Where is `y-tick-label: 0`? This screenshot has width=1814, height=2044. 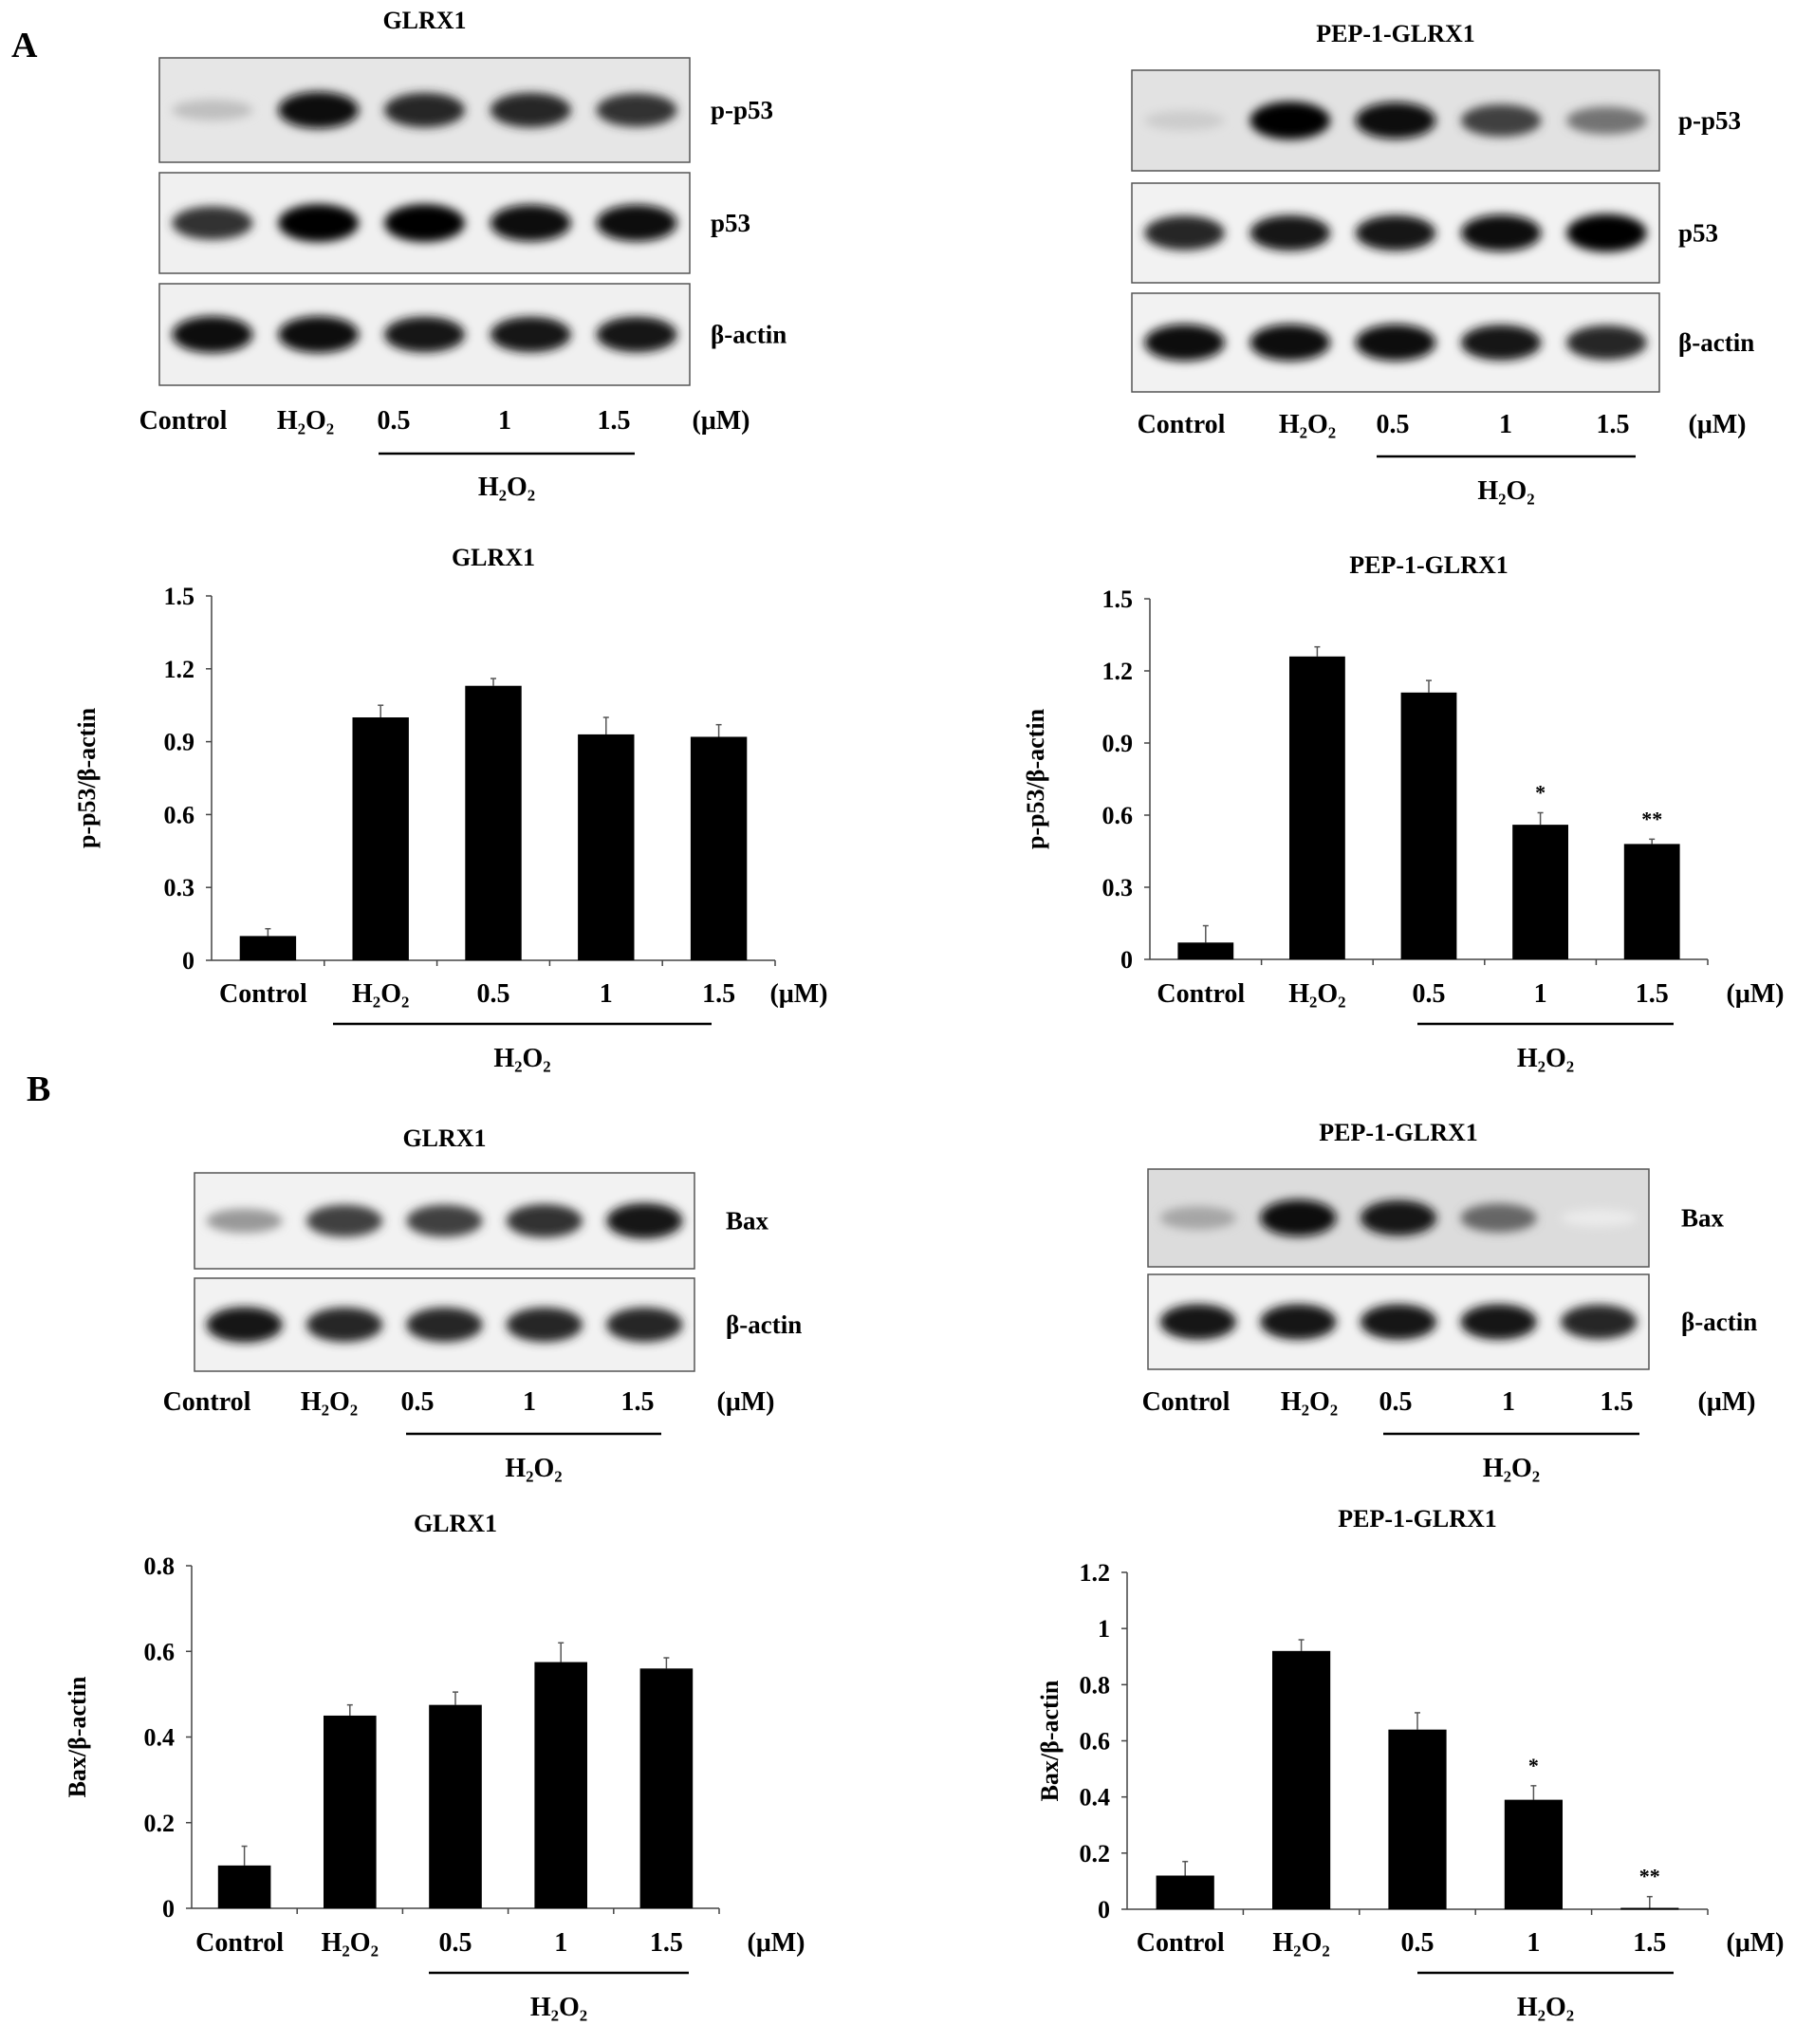
y-tick-label: 0 is located at coordinates (168, 1909).